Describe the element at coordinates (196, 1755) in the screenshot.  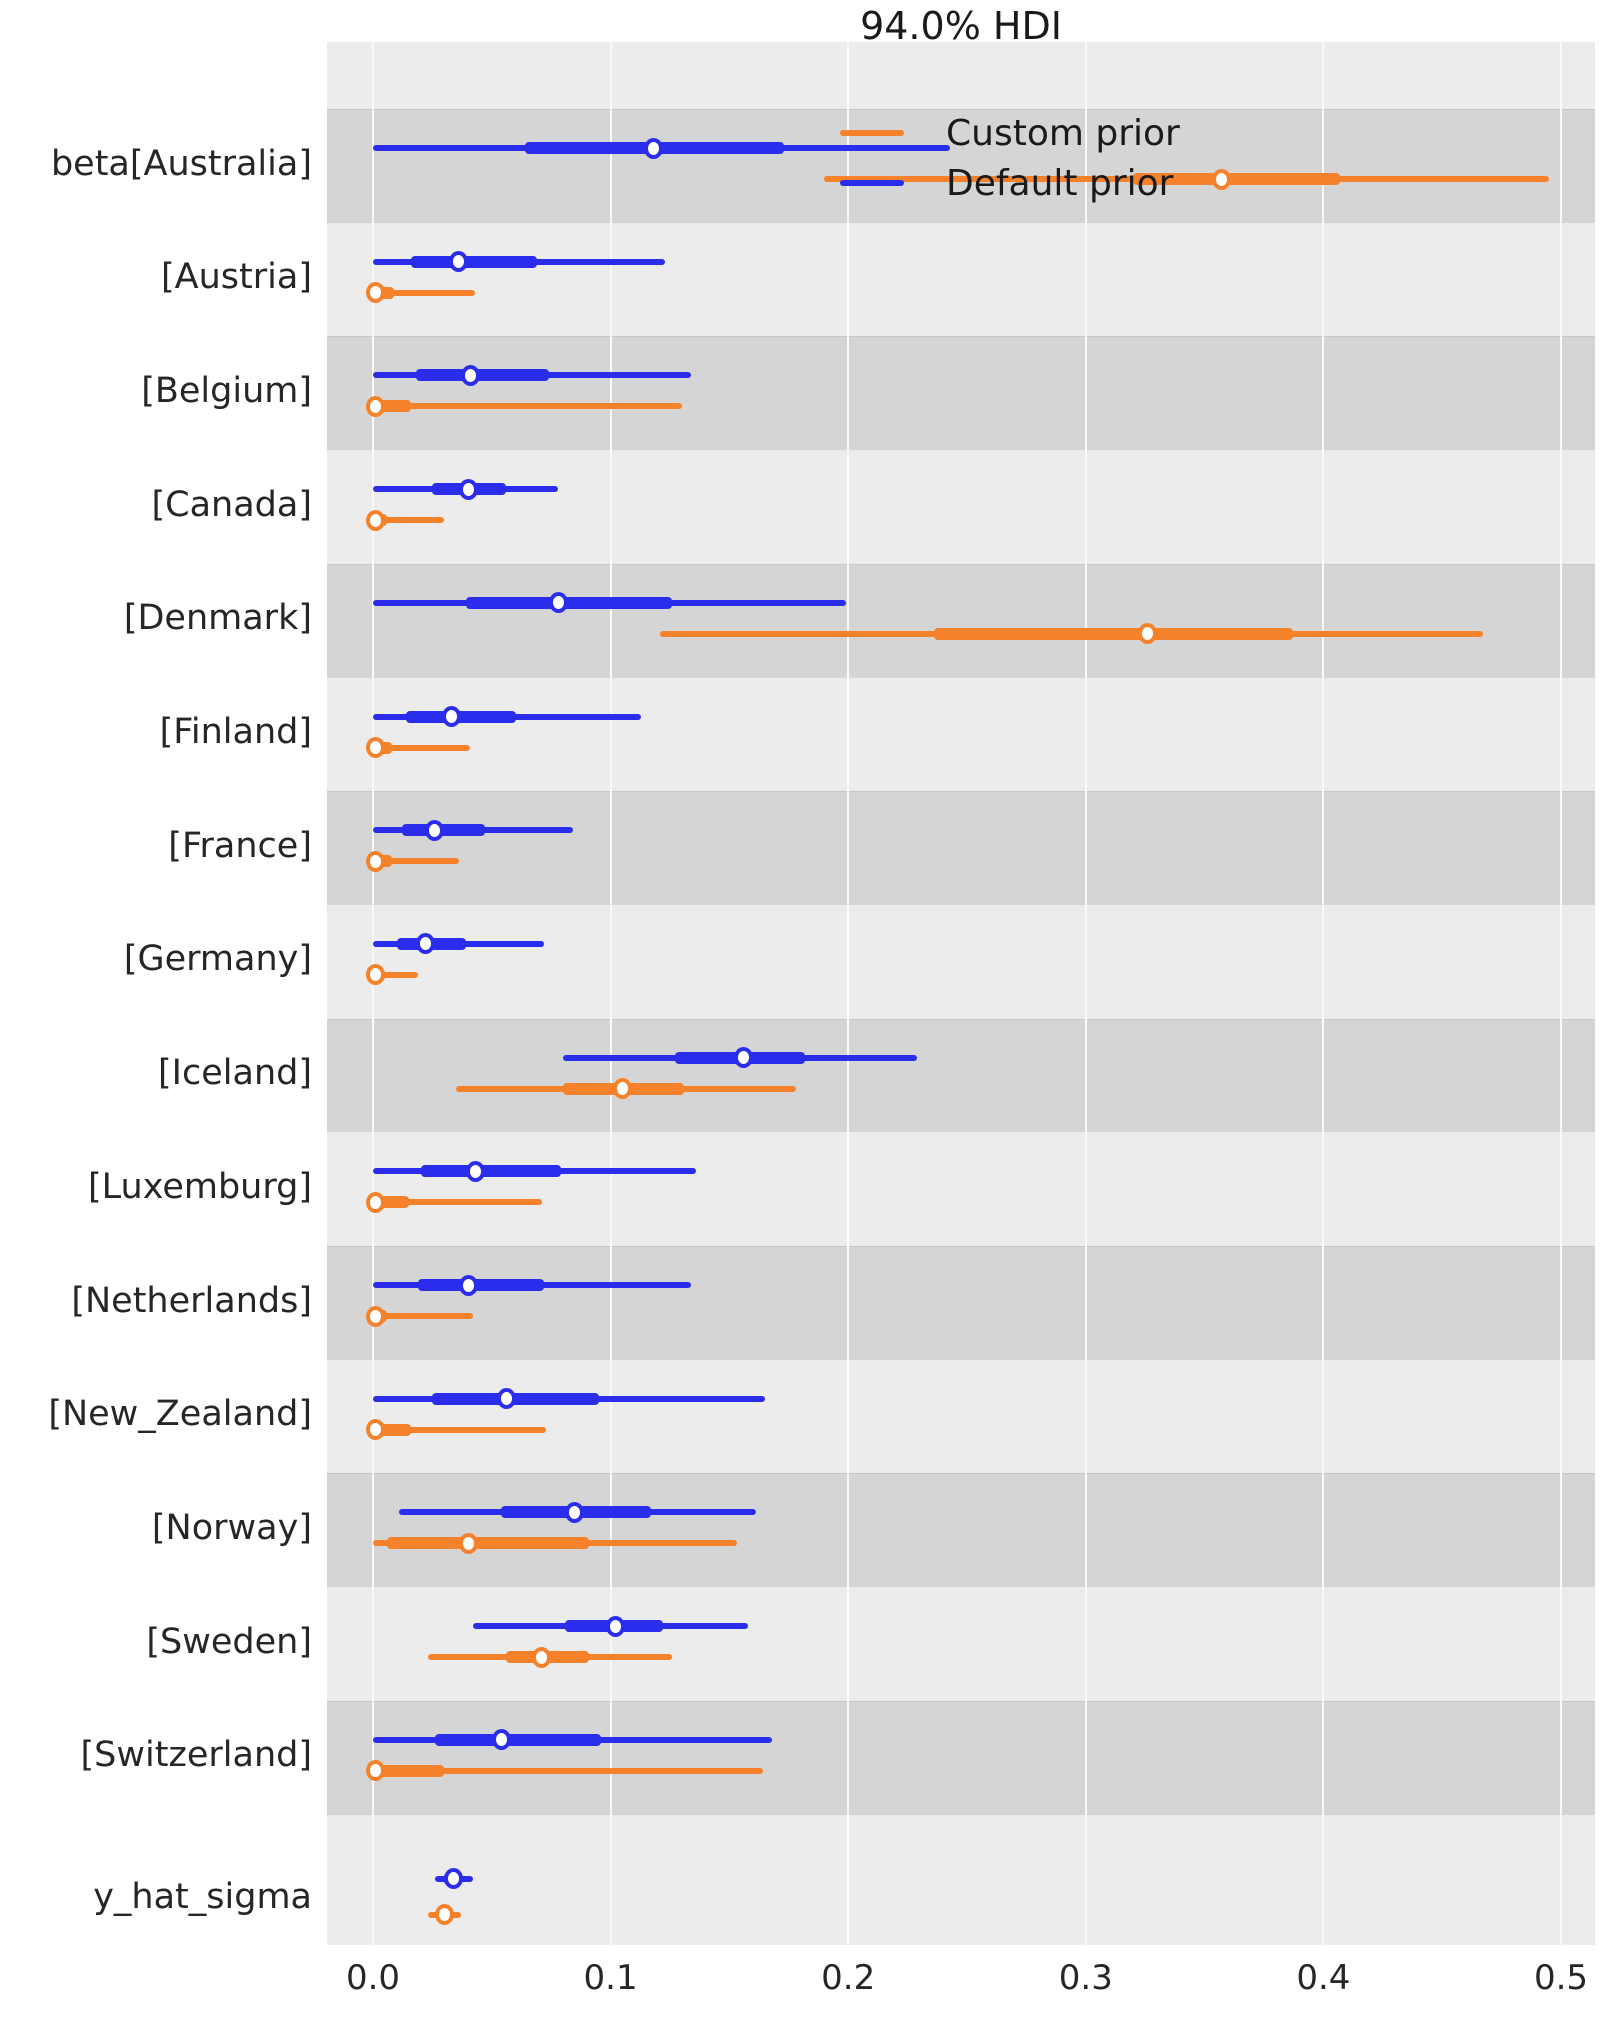
I see `row-label: [Switzerland]` at that location.